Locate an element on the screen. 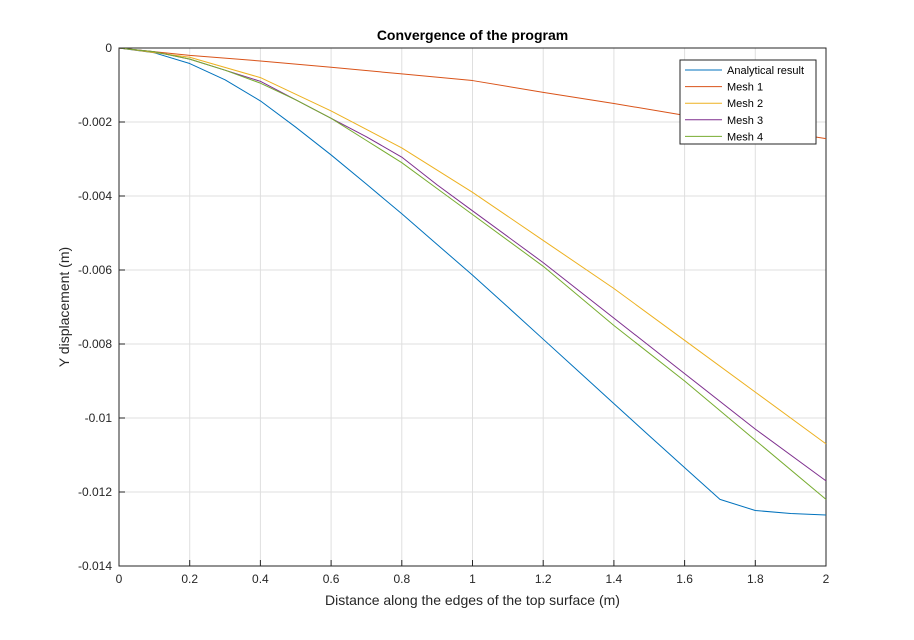 The image size is (914, 640). y-tick-label: -0.004 is located at coordinates (95, 196).